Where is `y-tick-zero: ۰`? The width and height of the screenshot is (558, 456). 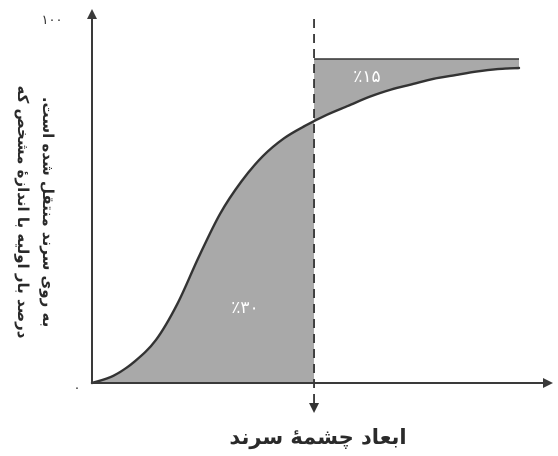
y-tick-zero: ۰ is located at coordinates (77, 388).